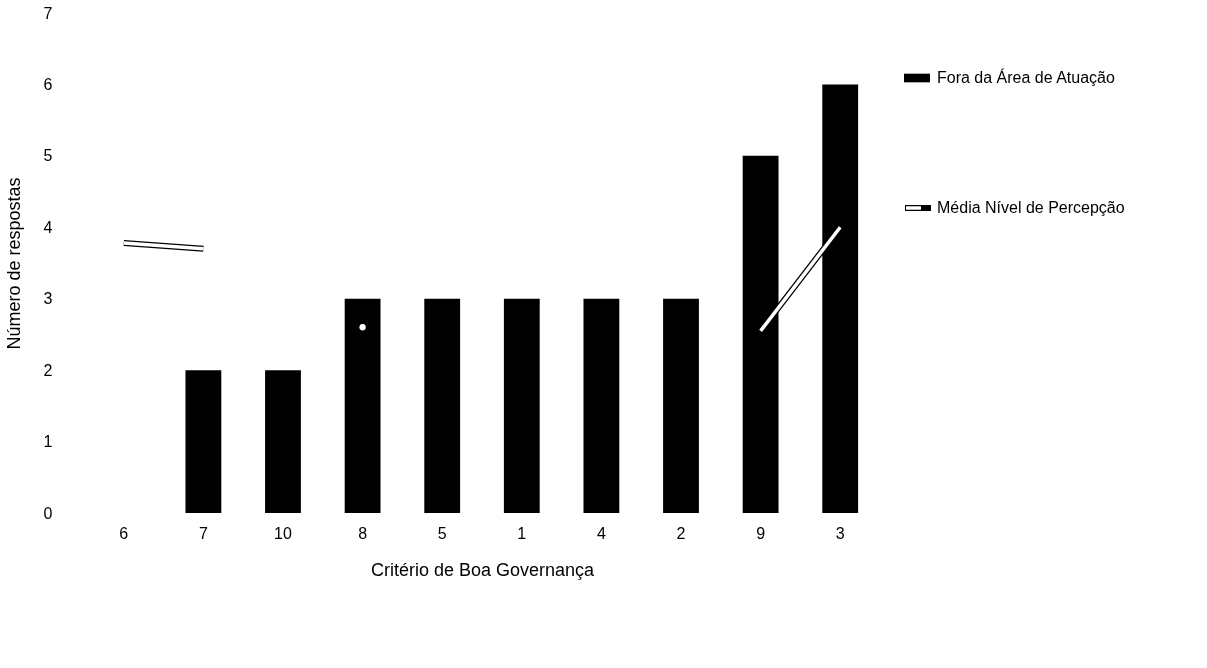 Image resolution: width=1207 pixels, height=668 pixels. What do you see at coordinates (48, 227) in the screenshot?
I see `y-tick-label: 4` at bounding box center [48, 227].